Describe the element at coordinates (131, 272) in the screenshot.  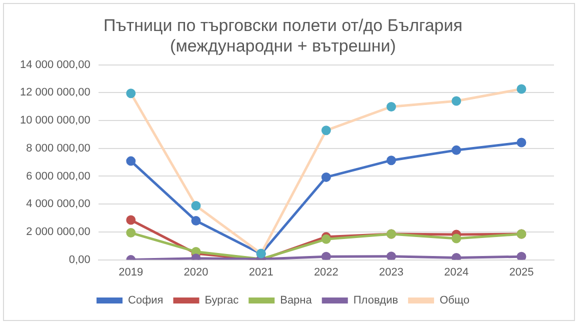
I see `x-tick-label: 2019` at that location.